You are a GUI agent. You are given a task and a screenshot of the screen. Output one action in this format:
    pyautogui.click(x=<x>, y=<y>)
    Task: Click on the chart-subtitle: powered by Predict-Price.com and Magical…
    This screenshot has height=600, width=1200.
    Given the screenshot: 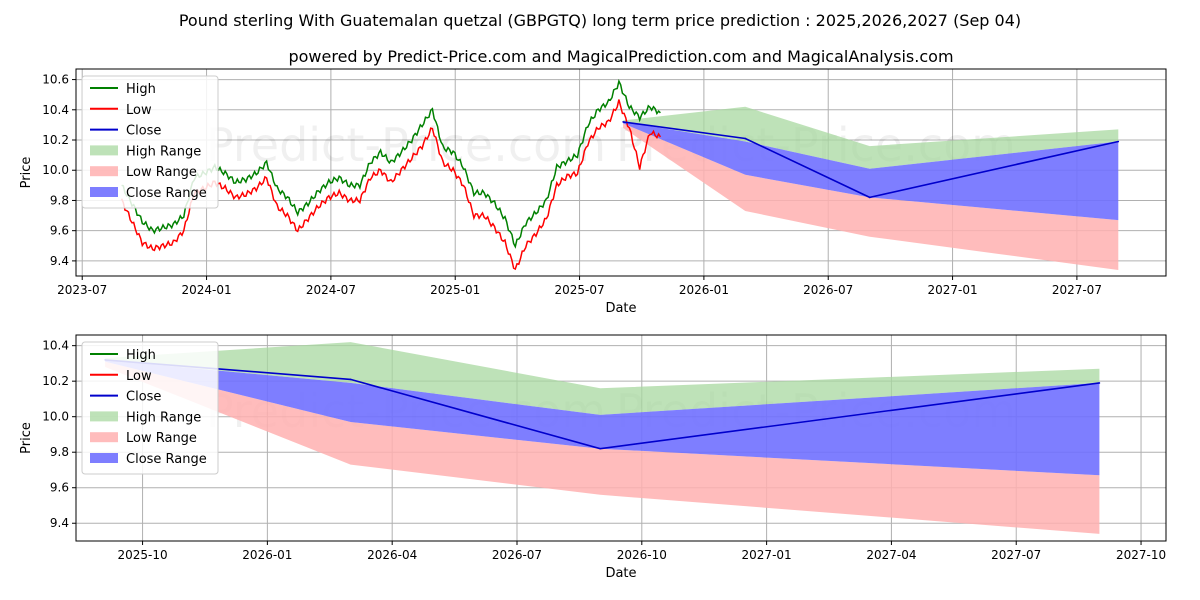 What is the action you would take?
    pyautogui.click(x=620, y=56)
    